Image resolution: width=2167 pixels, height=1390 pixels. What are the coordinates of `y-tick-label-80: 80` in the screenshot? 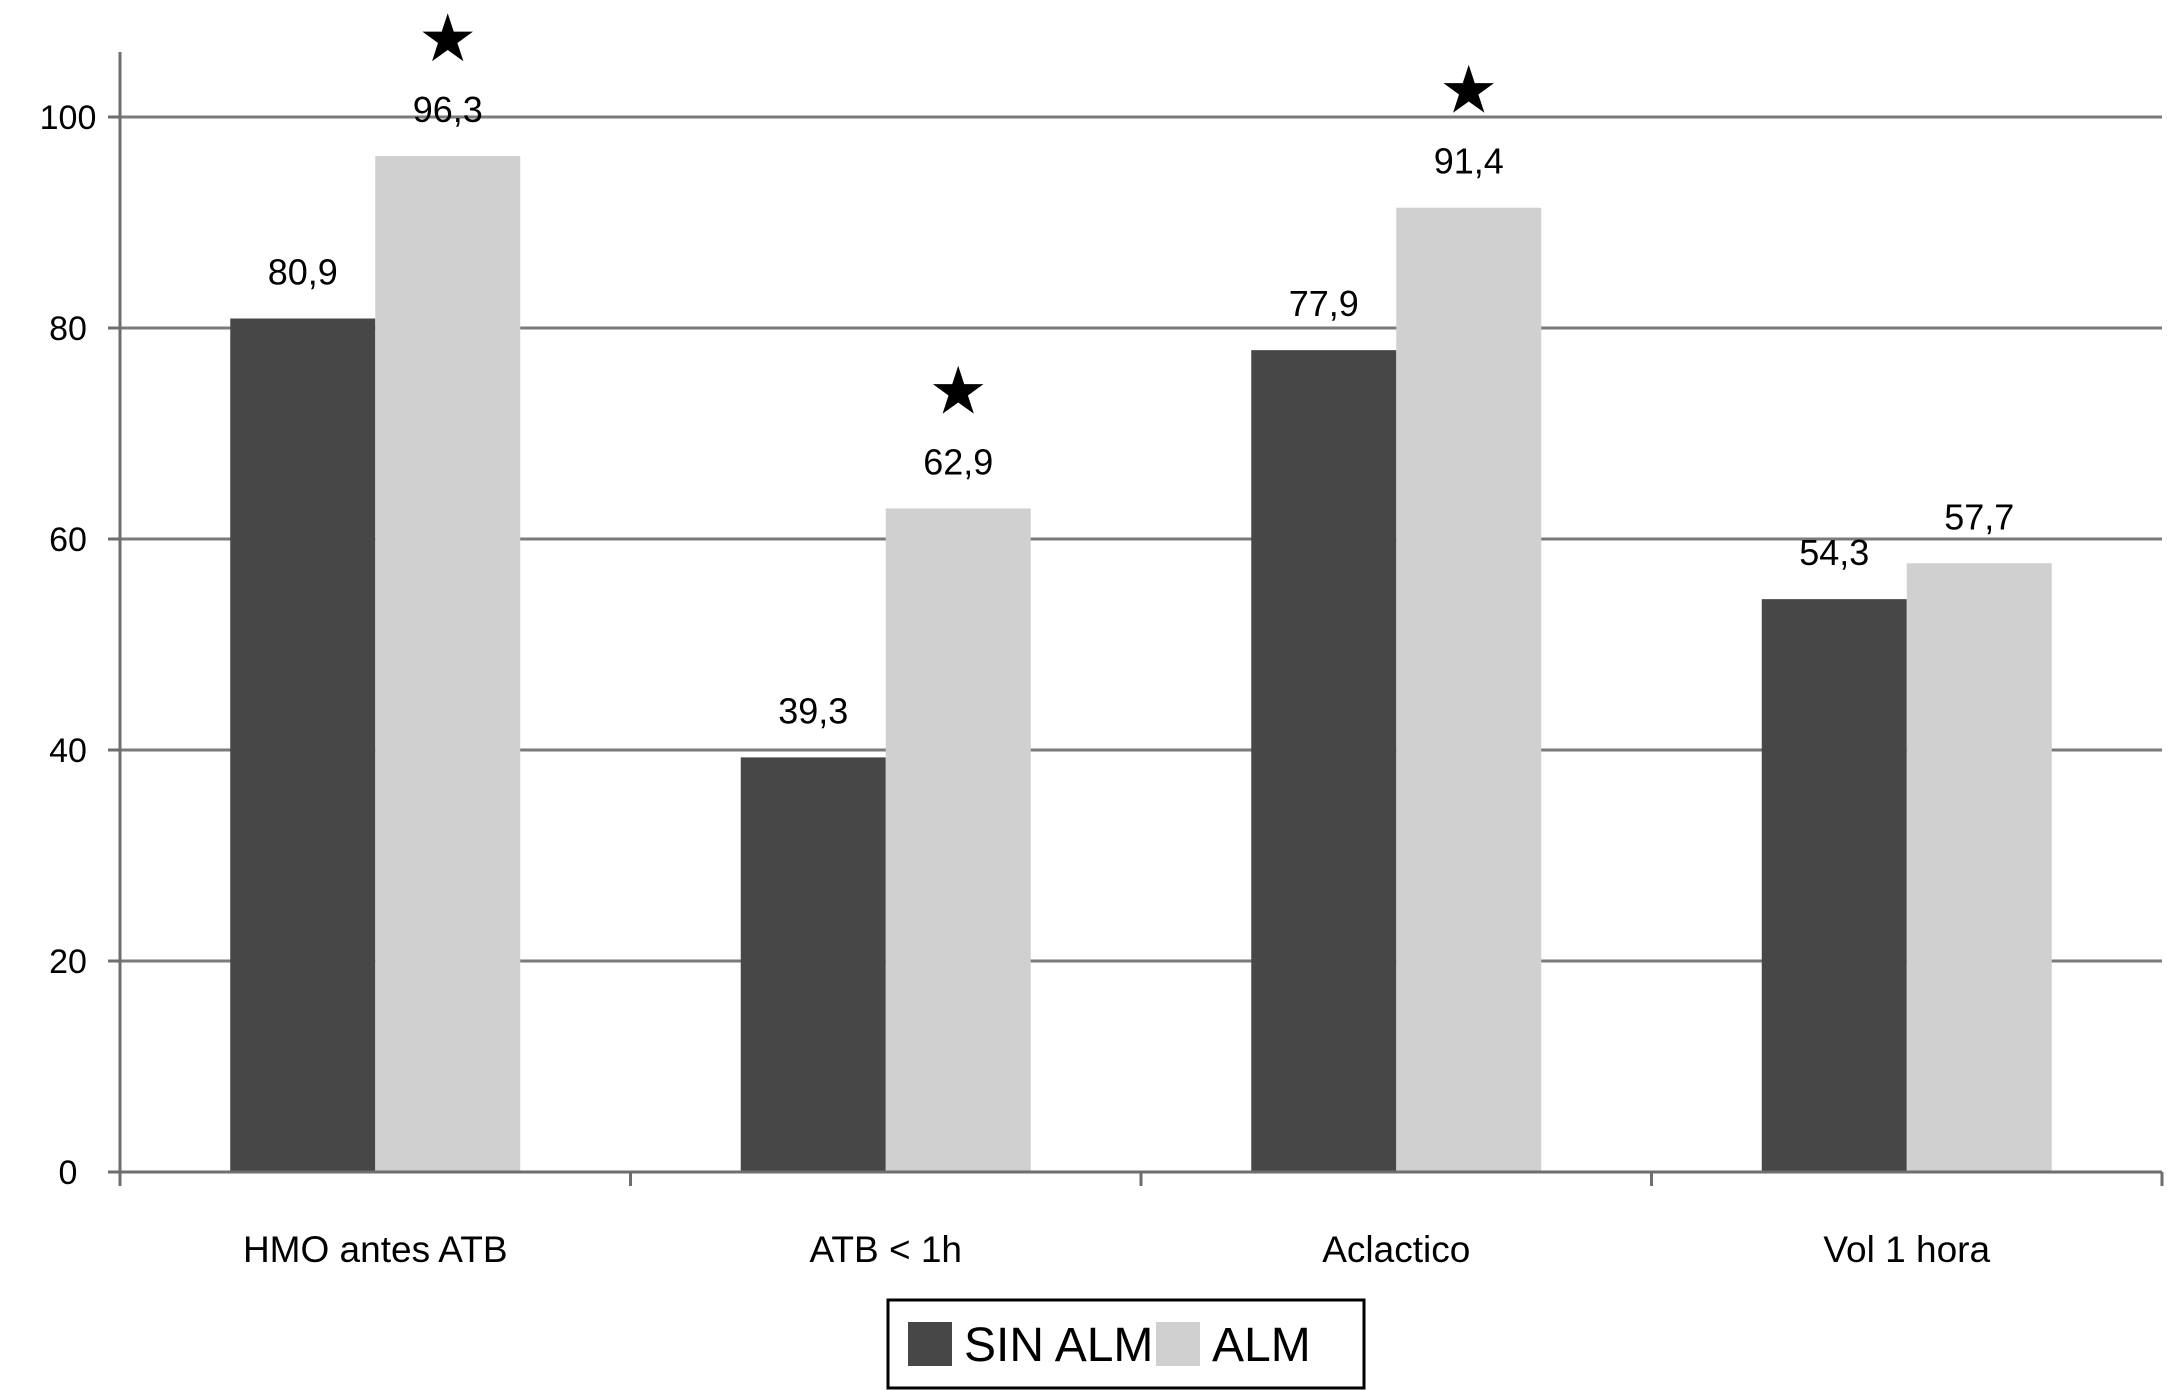 It's located at (68, 329).